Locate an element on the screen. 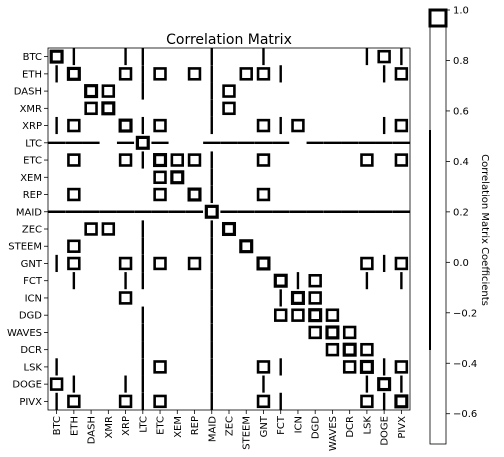 The image size is (504, 457). row-tick-label: DGD is located at coordinates (30, 316).